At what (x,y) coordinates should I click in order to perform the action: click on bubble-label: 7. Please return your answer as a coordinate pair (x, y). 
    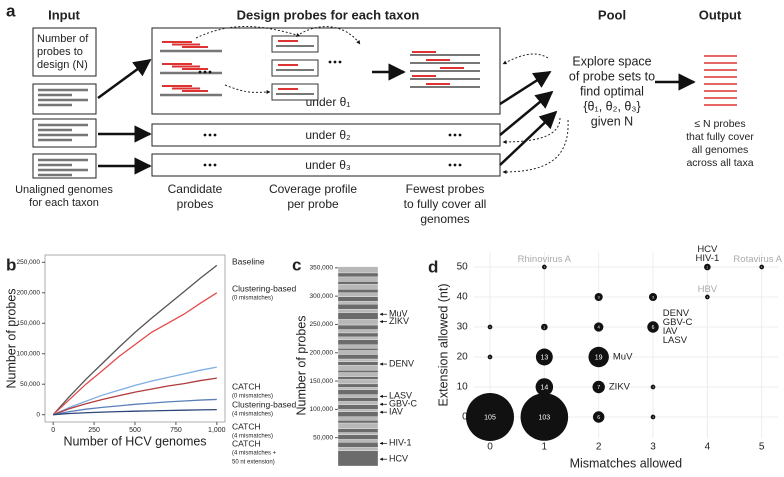
    Looking at the image, I should click on (598, 388).